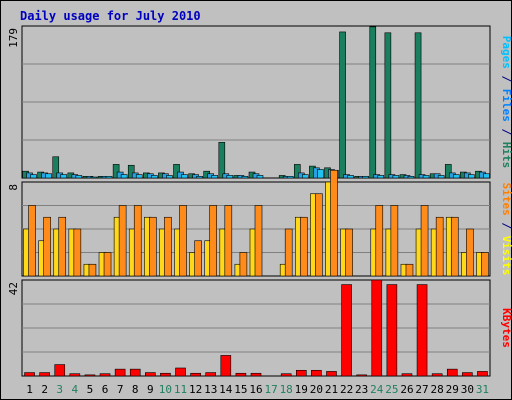 This screenshot has height=400, width=512. Describe the element at coordinates (346, 389) in the screenshot. I see `x-tick-label-day-22: 22` at that location.